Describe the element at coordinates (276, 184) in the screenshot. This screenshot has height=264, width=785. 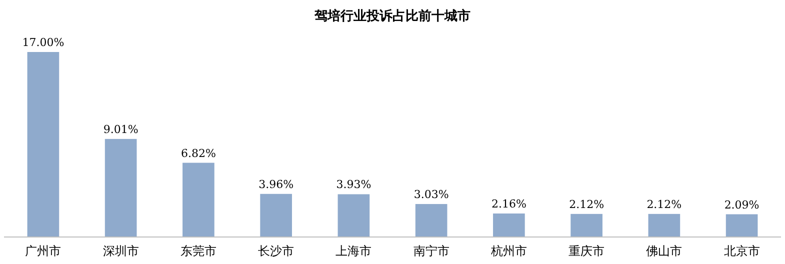
I see `data-label: 3.96%` at that location.